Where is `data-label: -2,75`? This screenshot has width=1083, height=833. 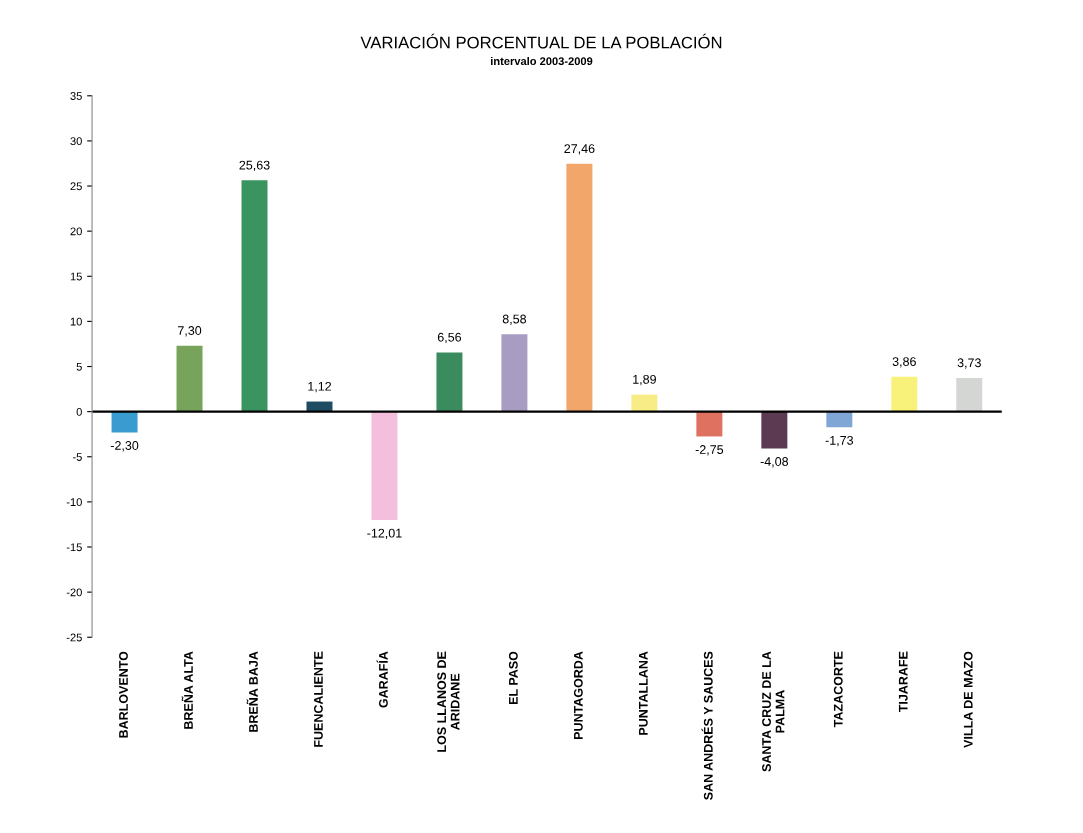 data-label: -2,75 is located at coordinates (709, 450).